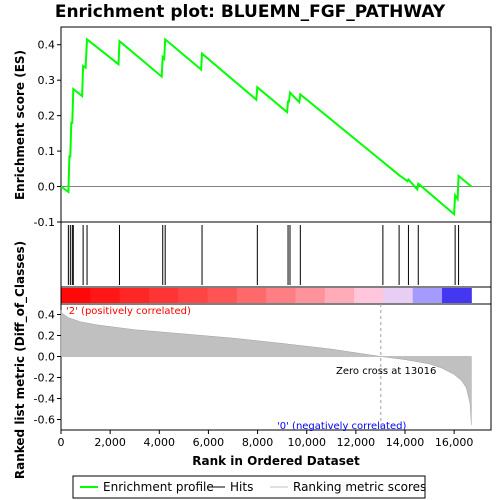  What do you see at coordinates (386, 371) in the screenshot?
I see `zero-cross-label: Zero cross at 13016` at bounding box center [386, 371].